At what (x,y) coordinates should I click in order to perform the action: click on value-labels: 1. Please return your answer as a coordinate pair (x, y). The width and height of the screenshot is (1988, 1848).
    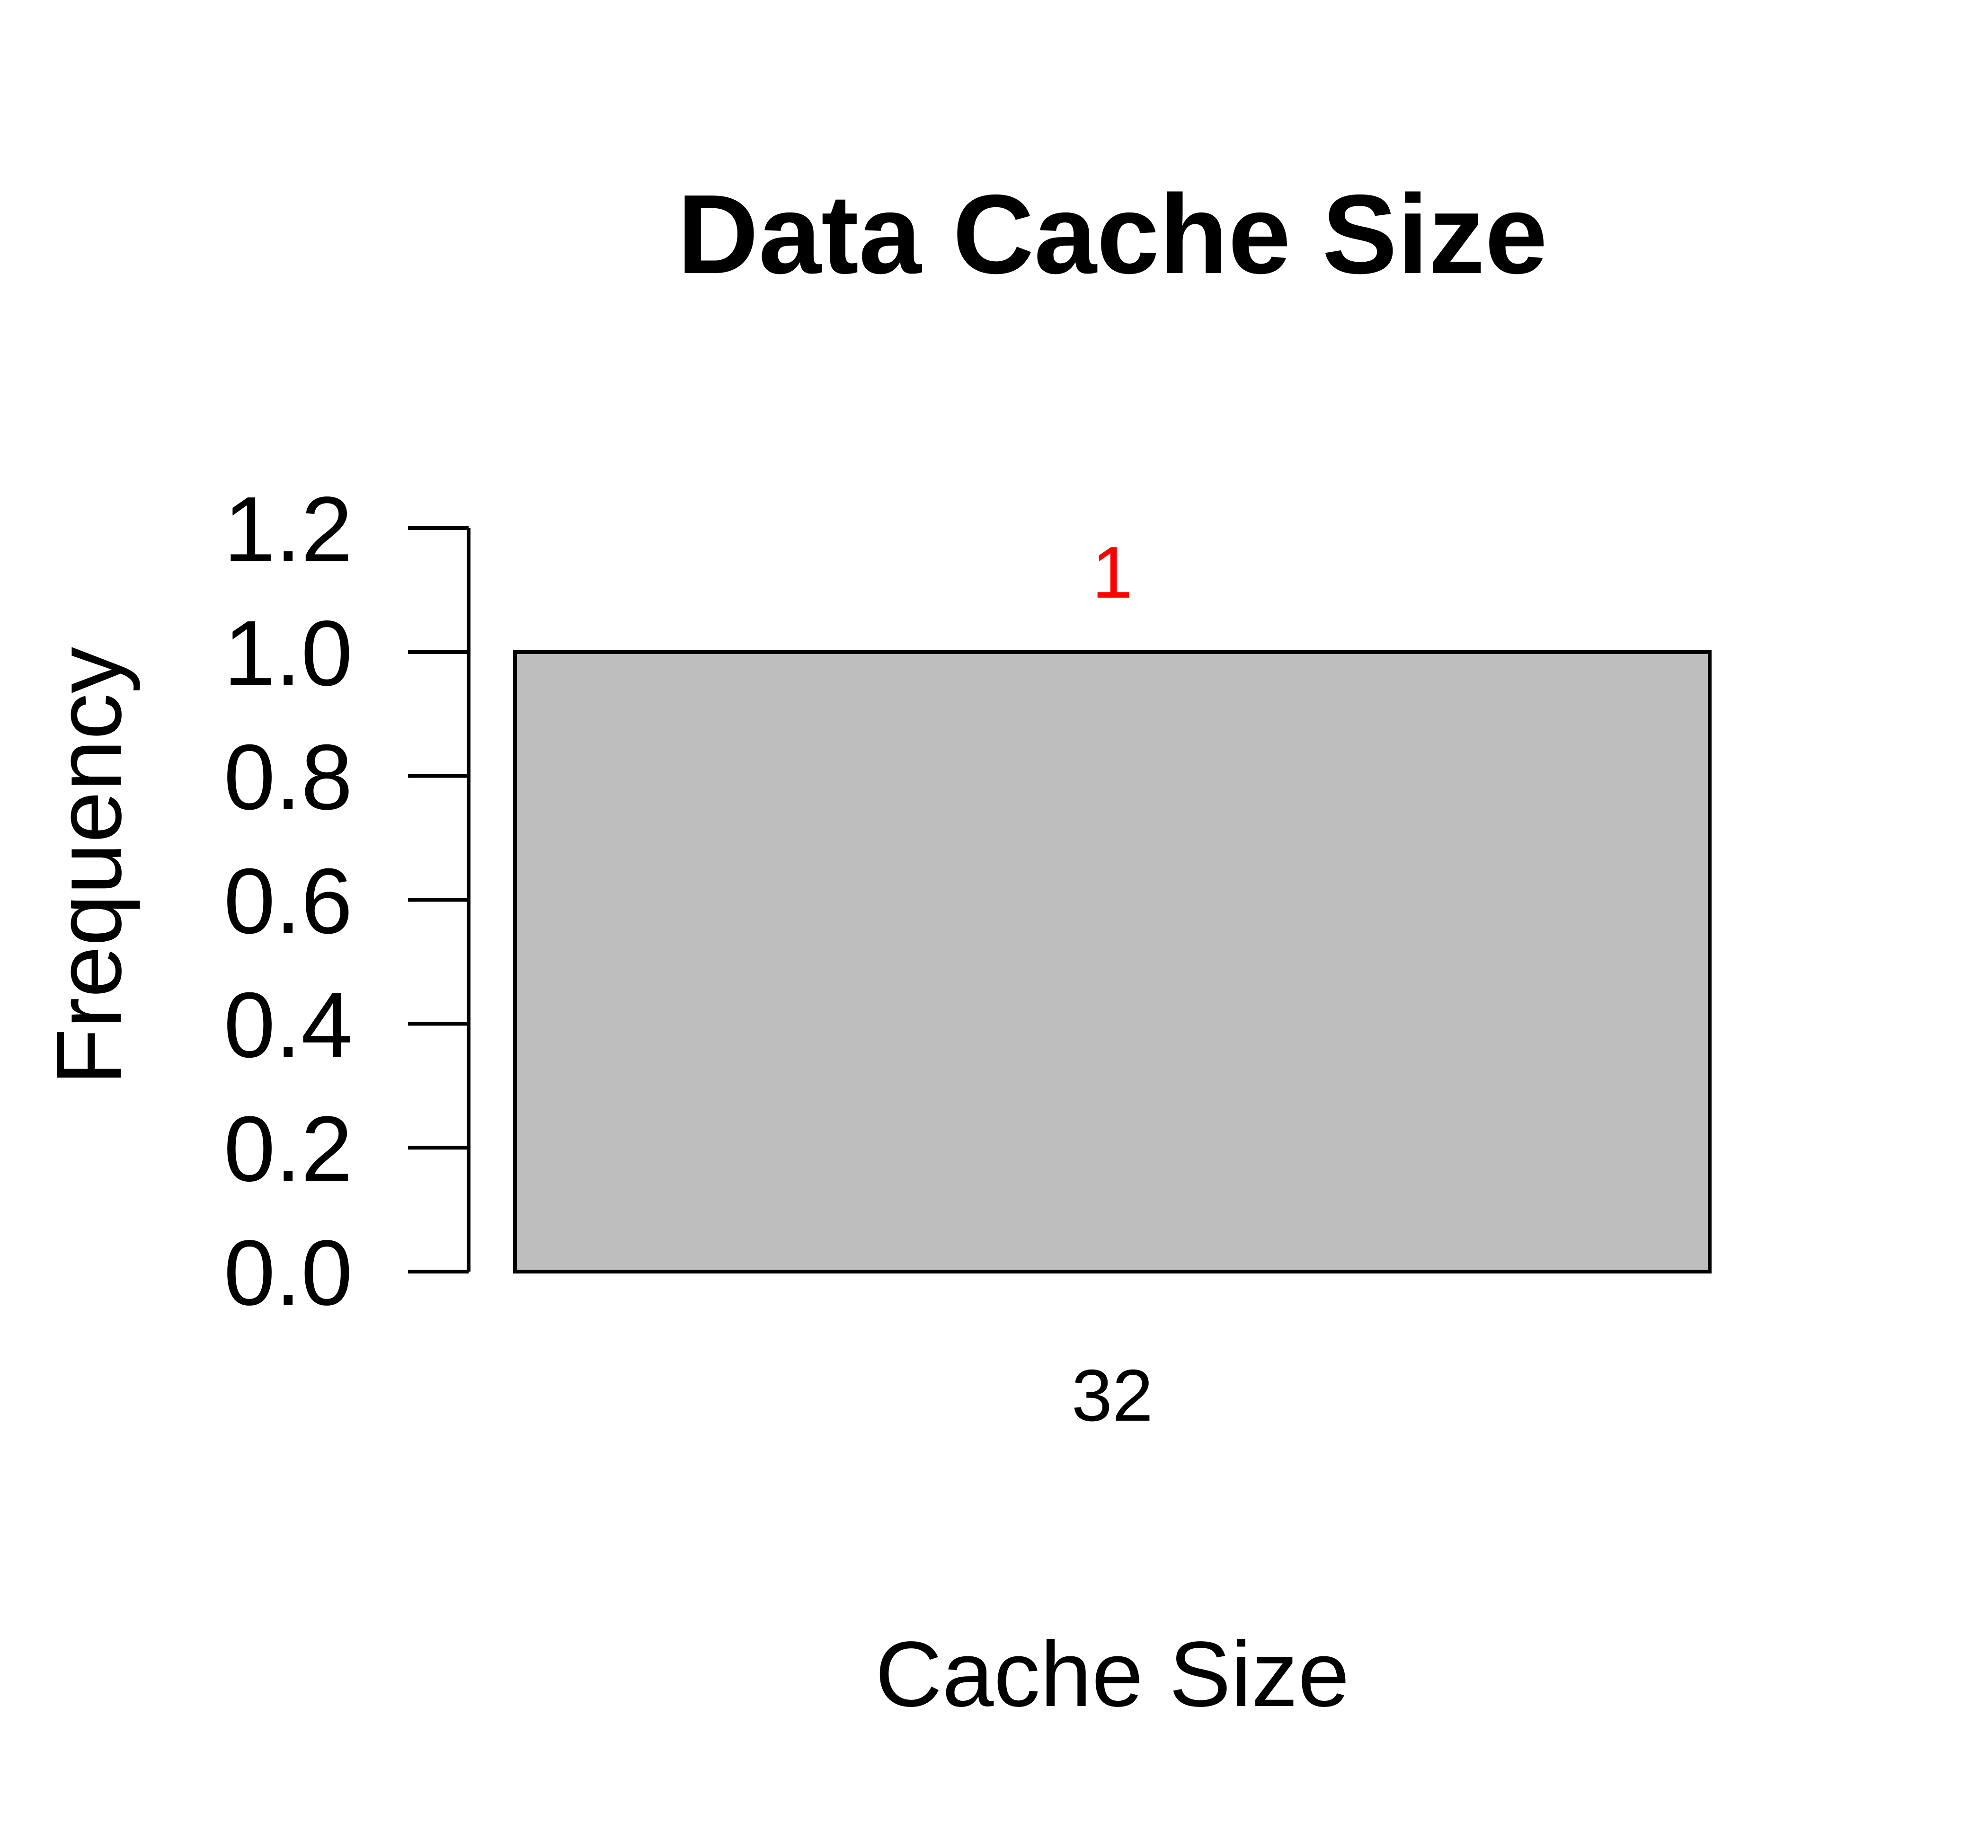
    Looking at the image, I should click on (1112, 572).